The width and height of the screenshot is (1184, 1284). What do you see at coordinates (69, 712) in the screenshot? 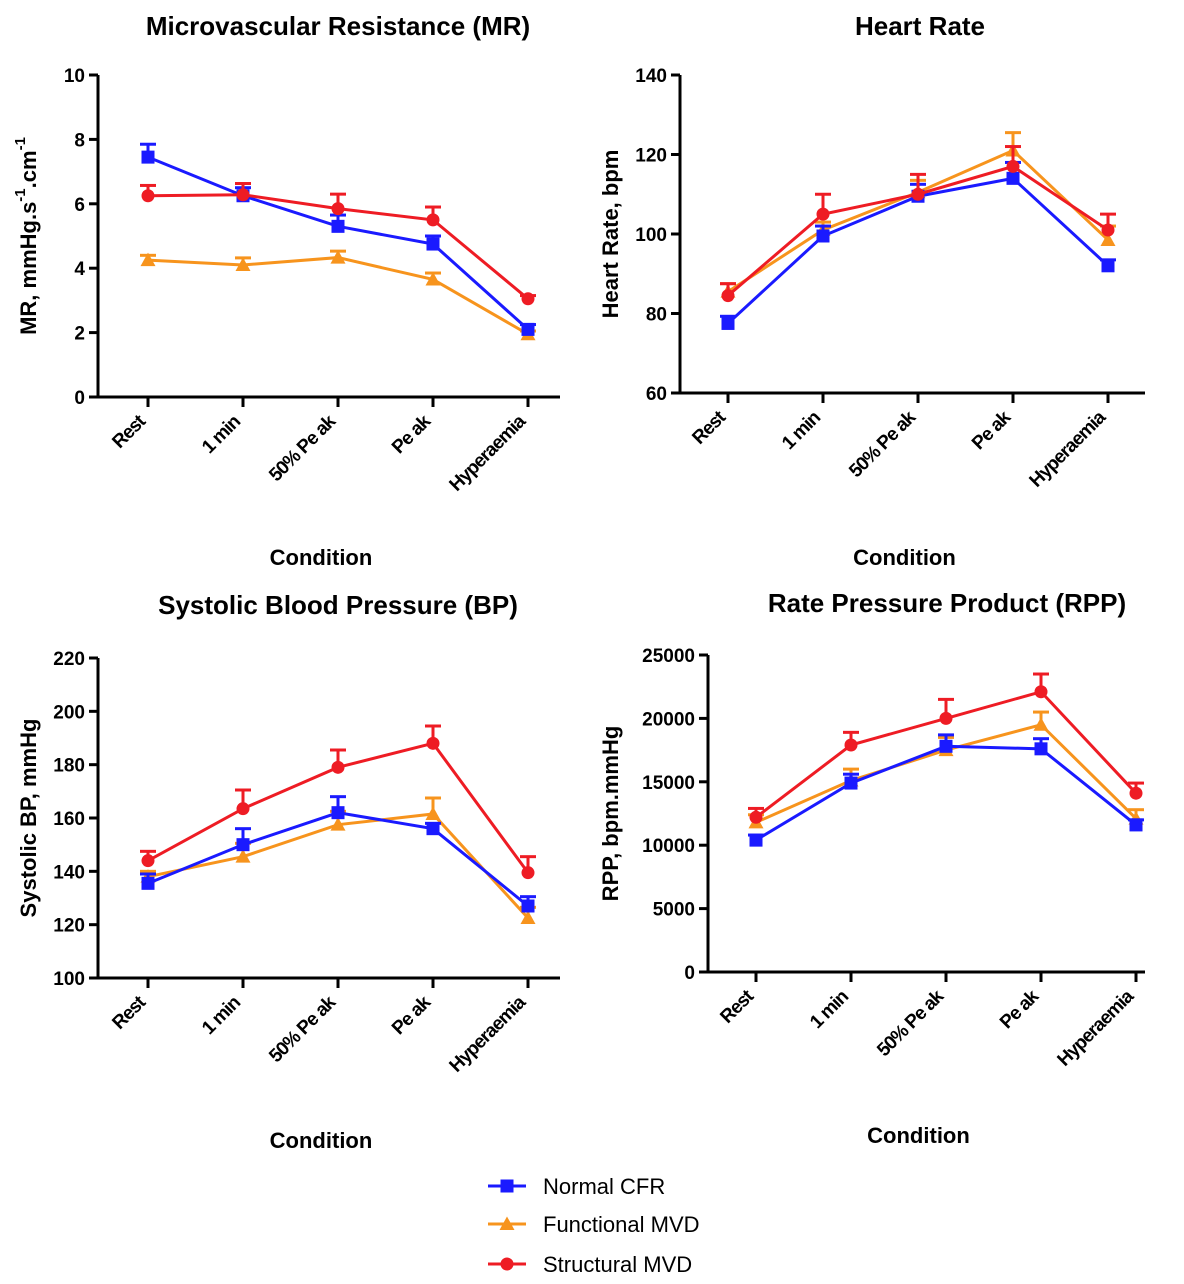
I see `y-tick-label: 200` at bounding box center [69, 712].